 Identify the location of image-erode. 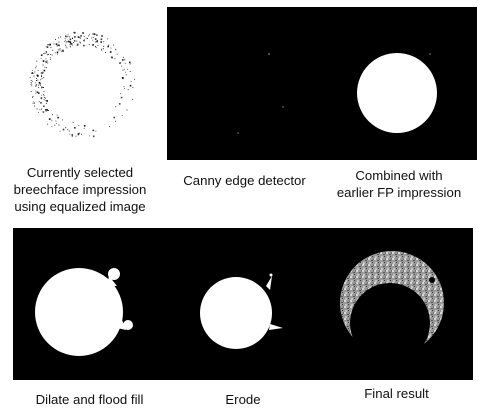
(243, 304).